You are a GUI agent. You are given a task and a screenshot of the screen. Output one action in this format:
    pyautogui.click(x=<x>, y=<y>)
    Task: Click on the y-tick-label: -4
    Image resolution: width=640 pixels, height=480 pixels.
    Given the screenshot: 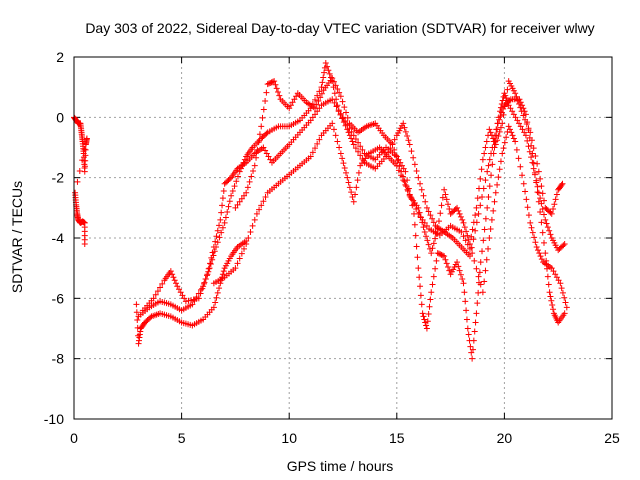 What is the action you would take?
    pyautogui.click(x=58, y=238)
    